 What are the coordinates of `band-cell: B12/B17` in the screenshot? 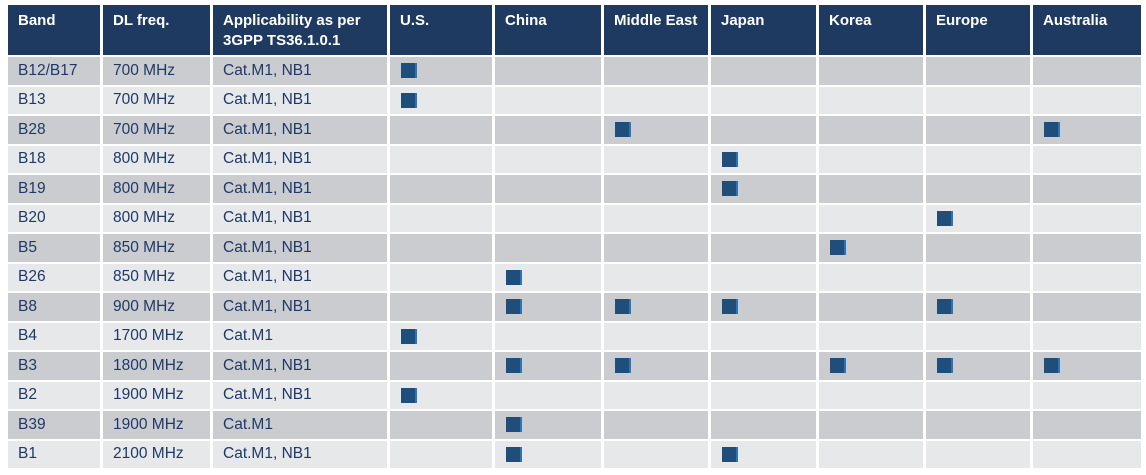 It's located at (54, 71).